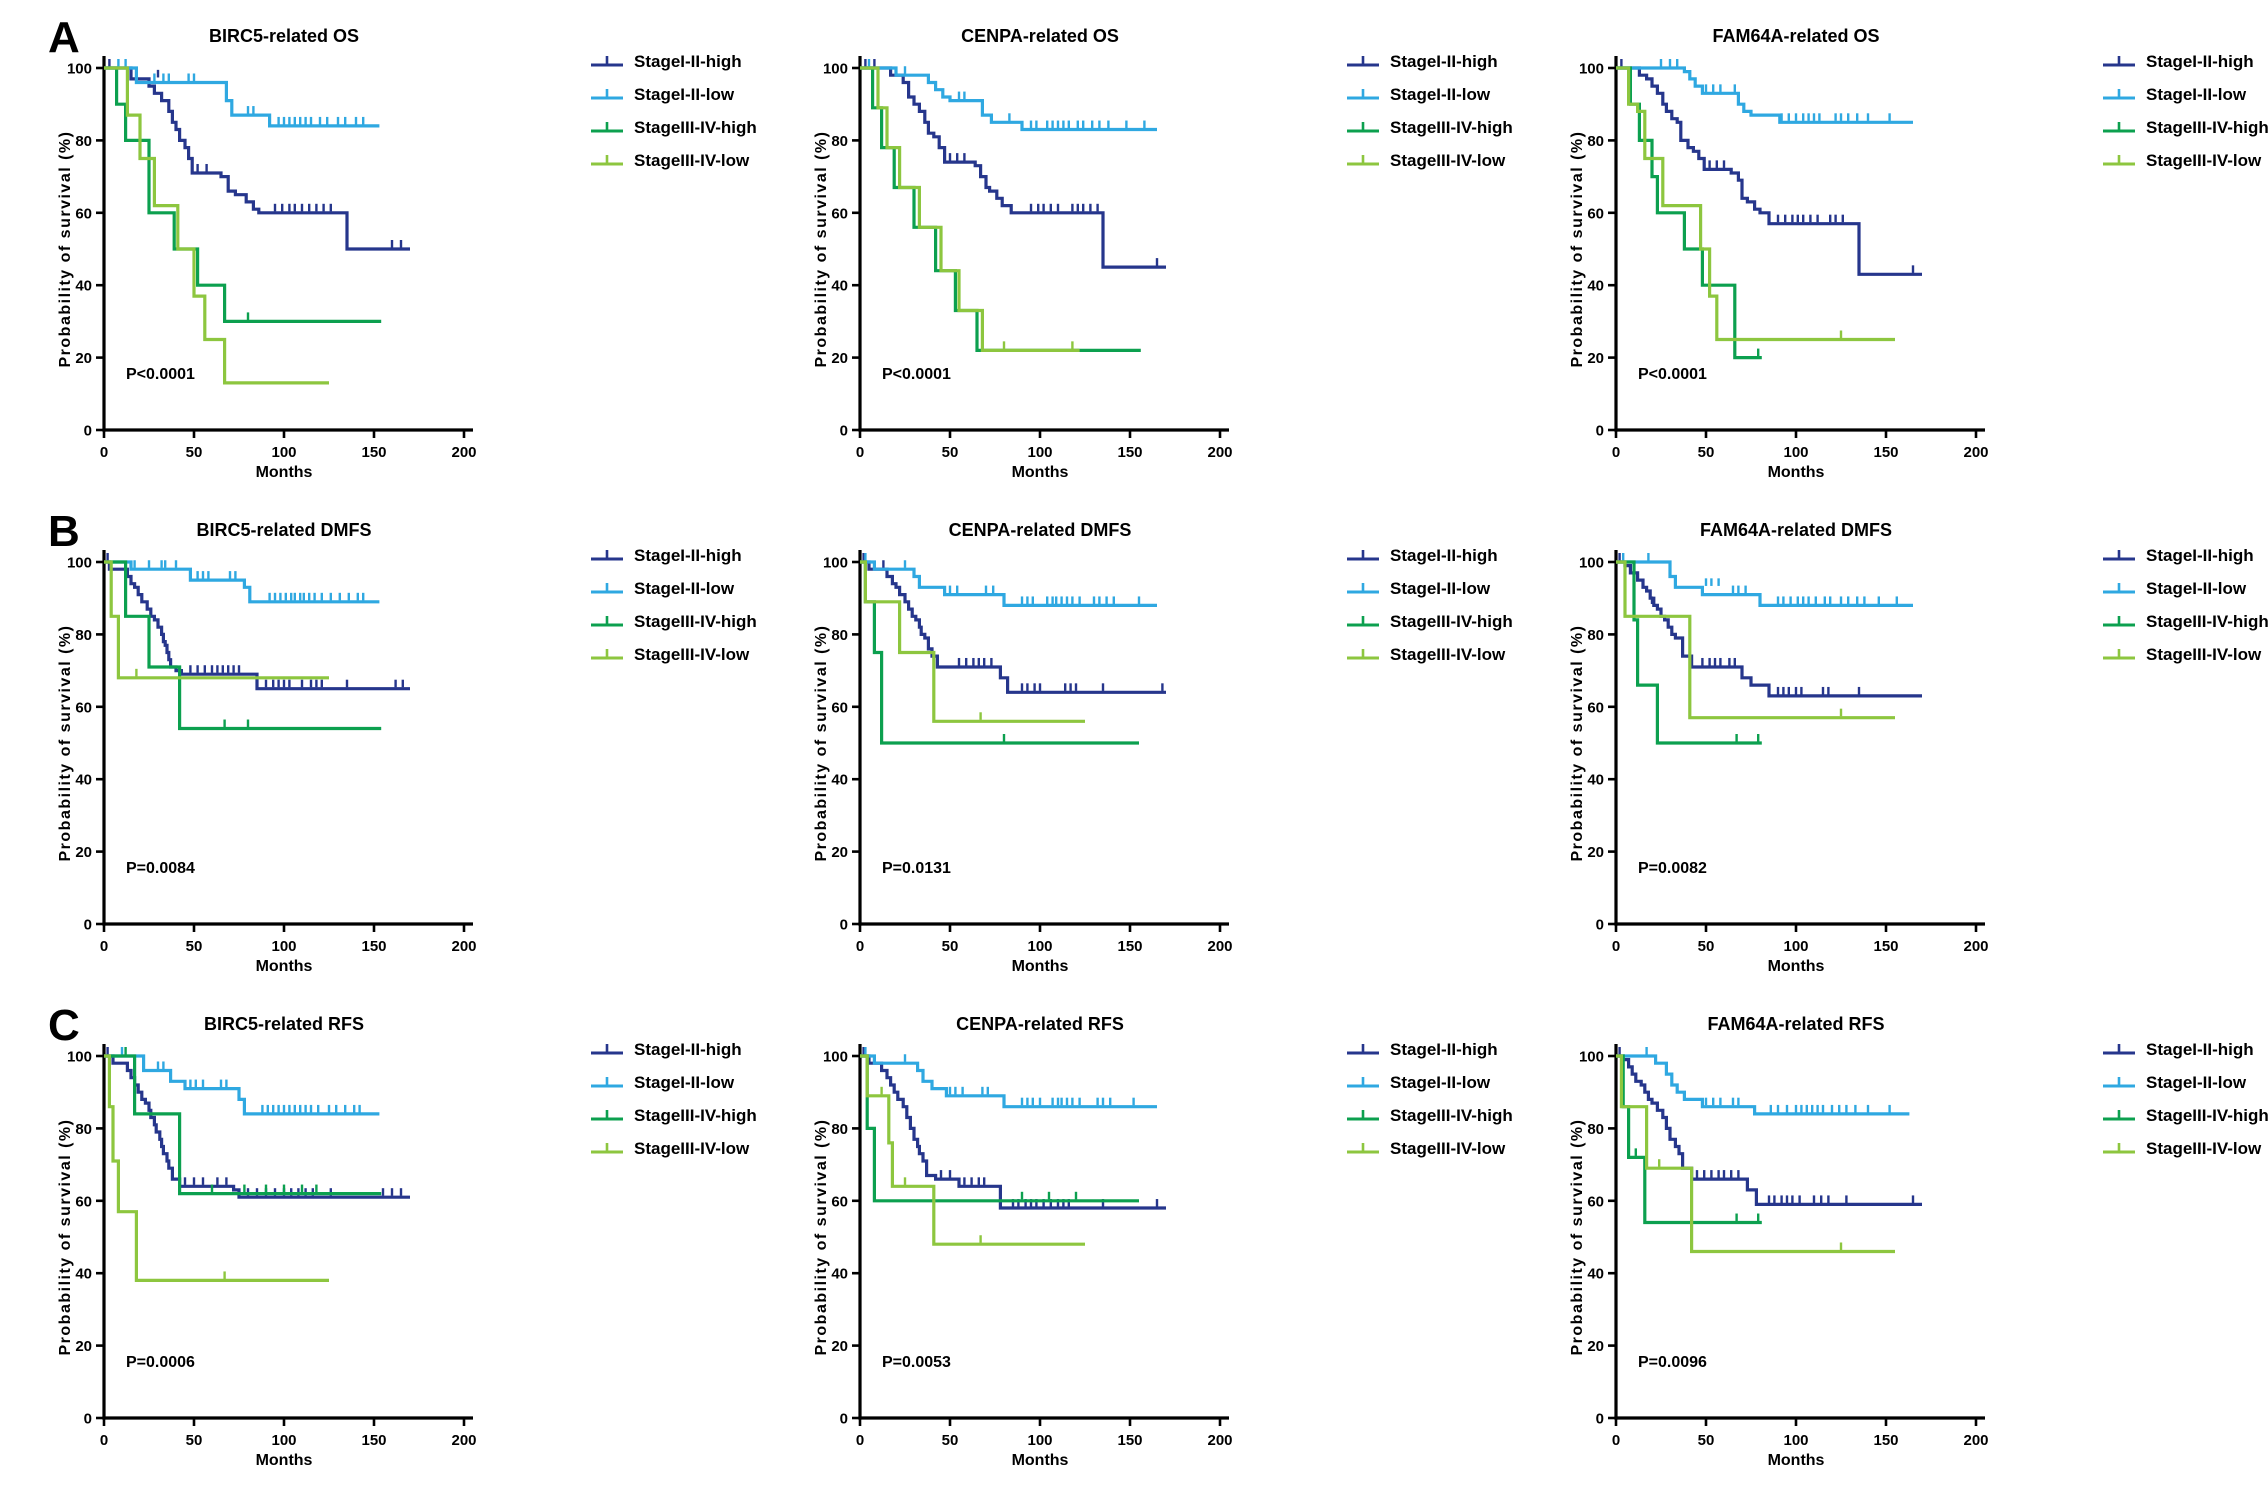 The image size is (2268, 1498). What do you see at coordinates (839, 358) in the screenshot?
I see `svg-text: 20` at bounding box center [839, 358].